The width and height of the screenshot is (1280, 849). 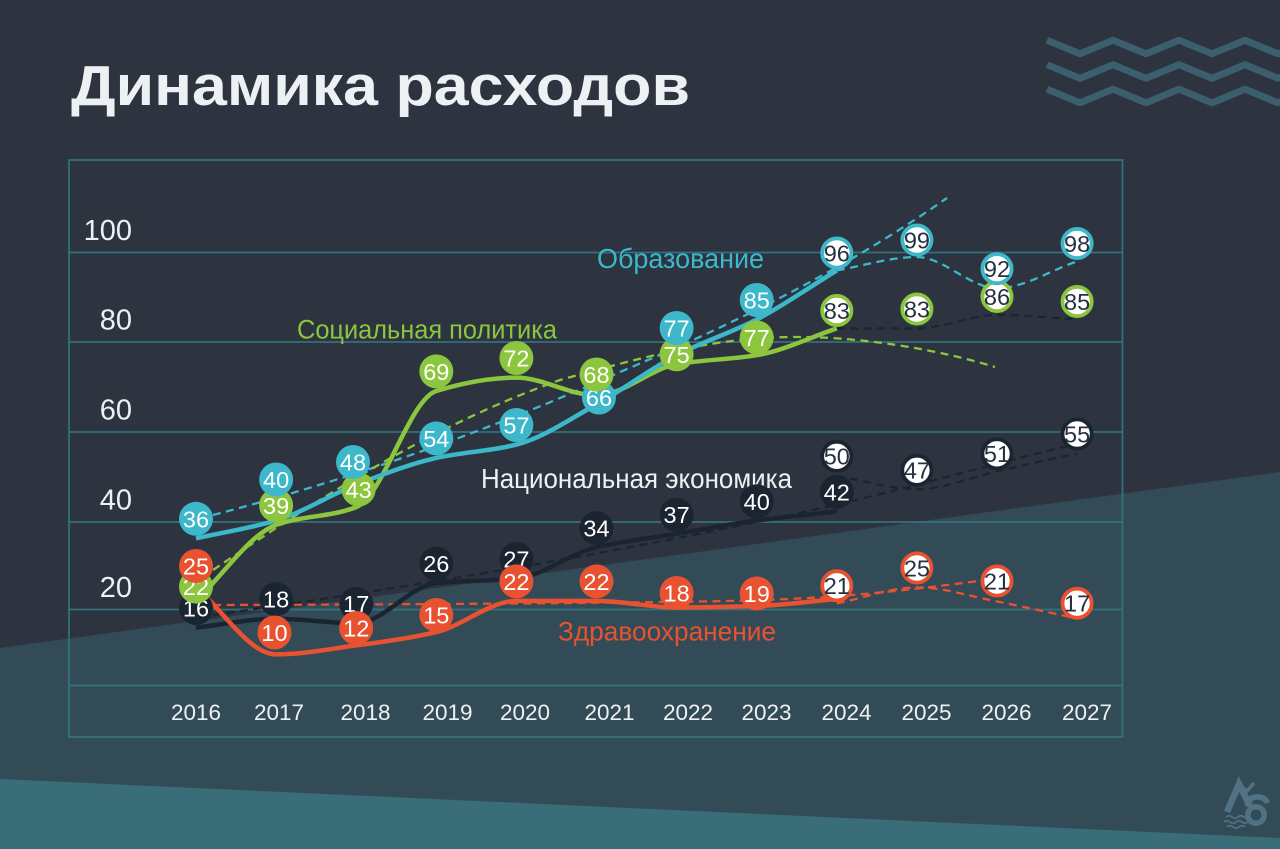 I want to click on svg-text: Динамика расходов, so click(x=380, y=86).